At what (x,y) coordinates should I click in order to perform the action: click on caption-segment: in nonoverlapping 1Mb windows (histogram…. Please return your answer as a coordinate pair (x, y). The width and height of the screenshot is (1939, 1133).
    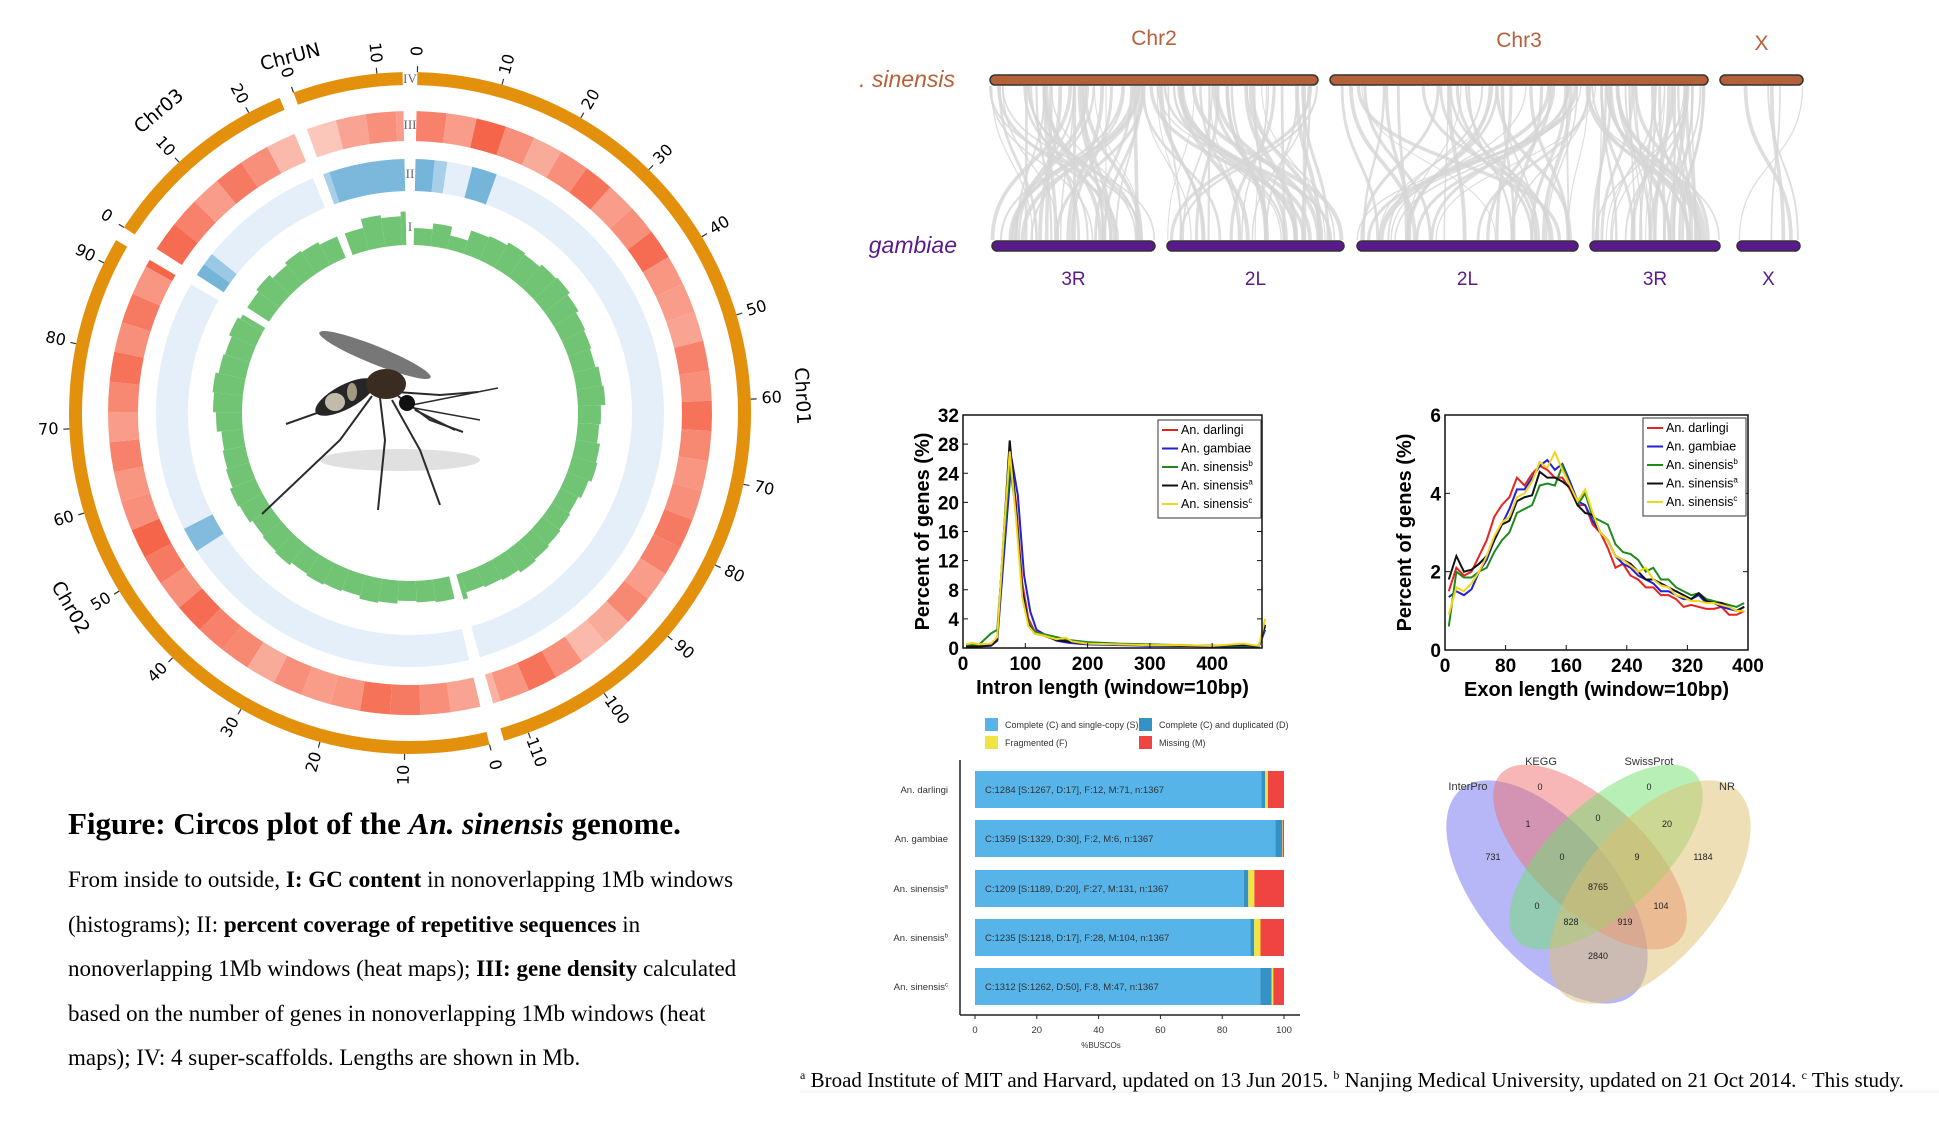
    Looking at the image, I should click on (401, 902).